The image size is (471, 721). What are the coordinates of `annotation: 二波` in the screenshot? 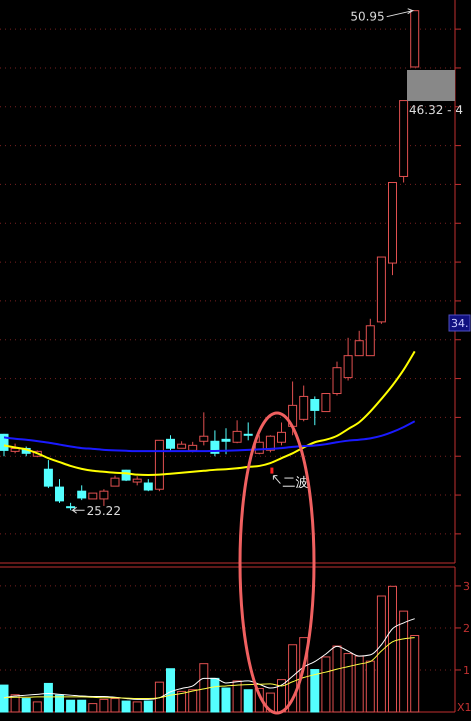 It's located at (295, 483).